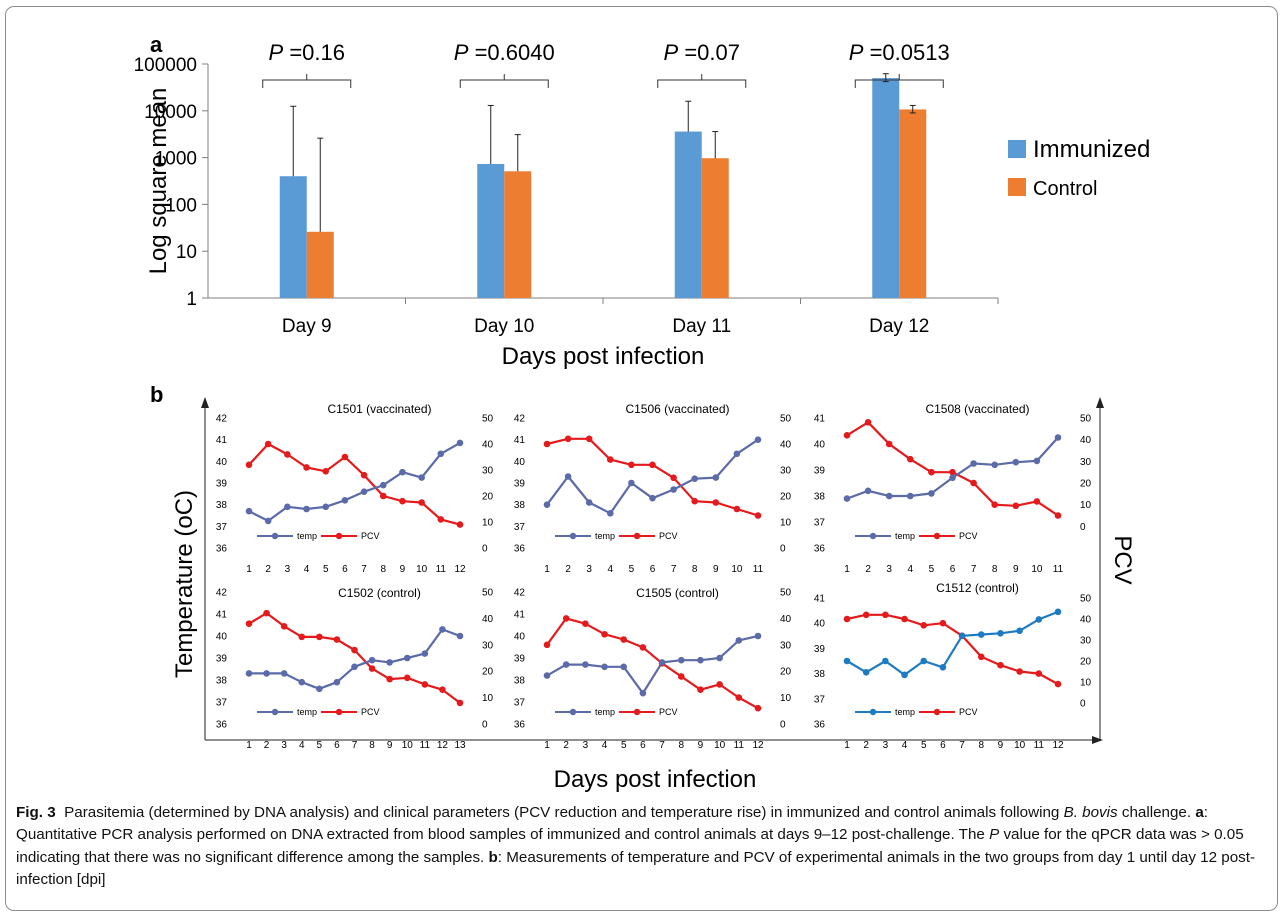 The image size is (1284, 917). What do you see at coordinates (913, 204) in the screenshot?
I see `bar-control` at bounding box center [913, 204].